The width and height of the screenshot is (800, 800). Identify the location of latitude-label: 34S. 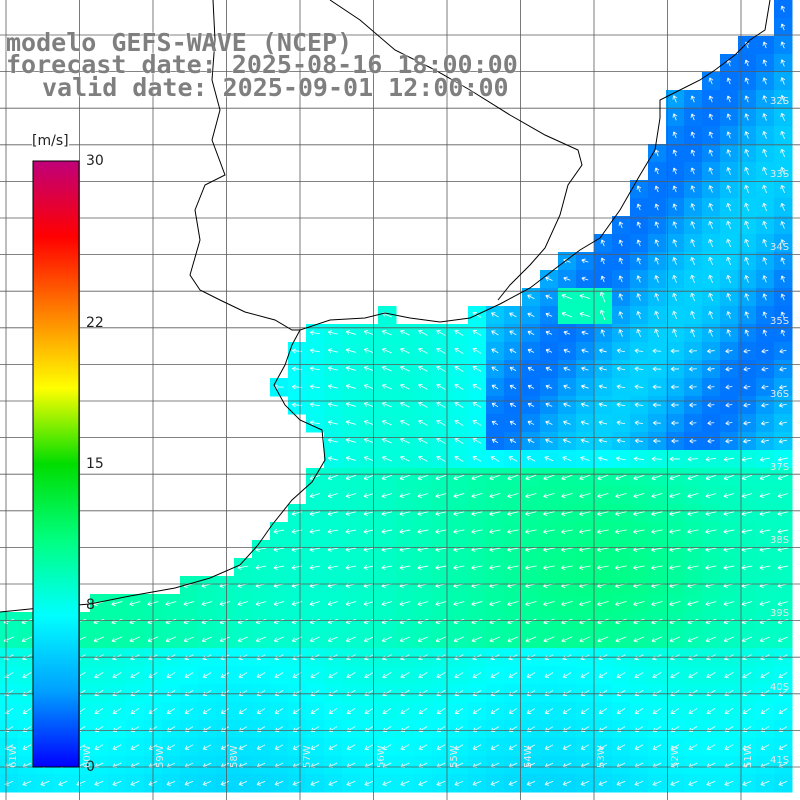
(780, 248).